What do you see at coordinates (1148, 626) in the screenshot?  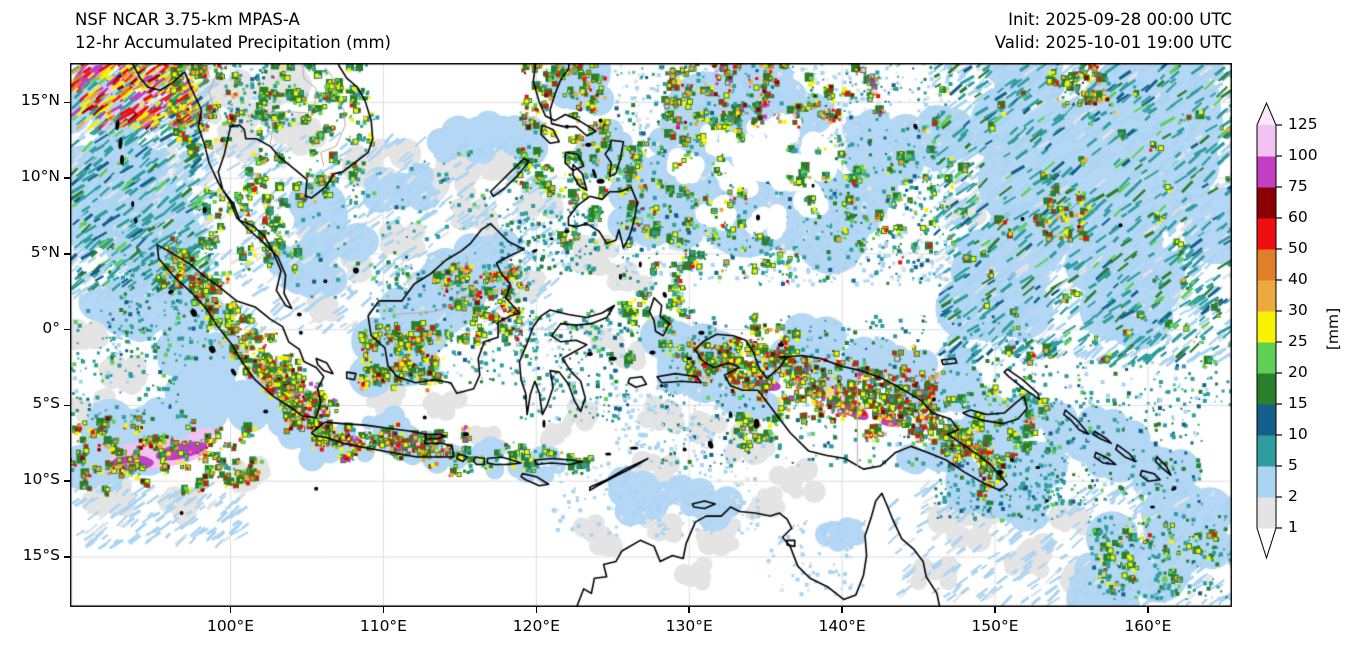 I see `x-tick-label: 160°E` at bounding box center [1148, 626].